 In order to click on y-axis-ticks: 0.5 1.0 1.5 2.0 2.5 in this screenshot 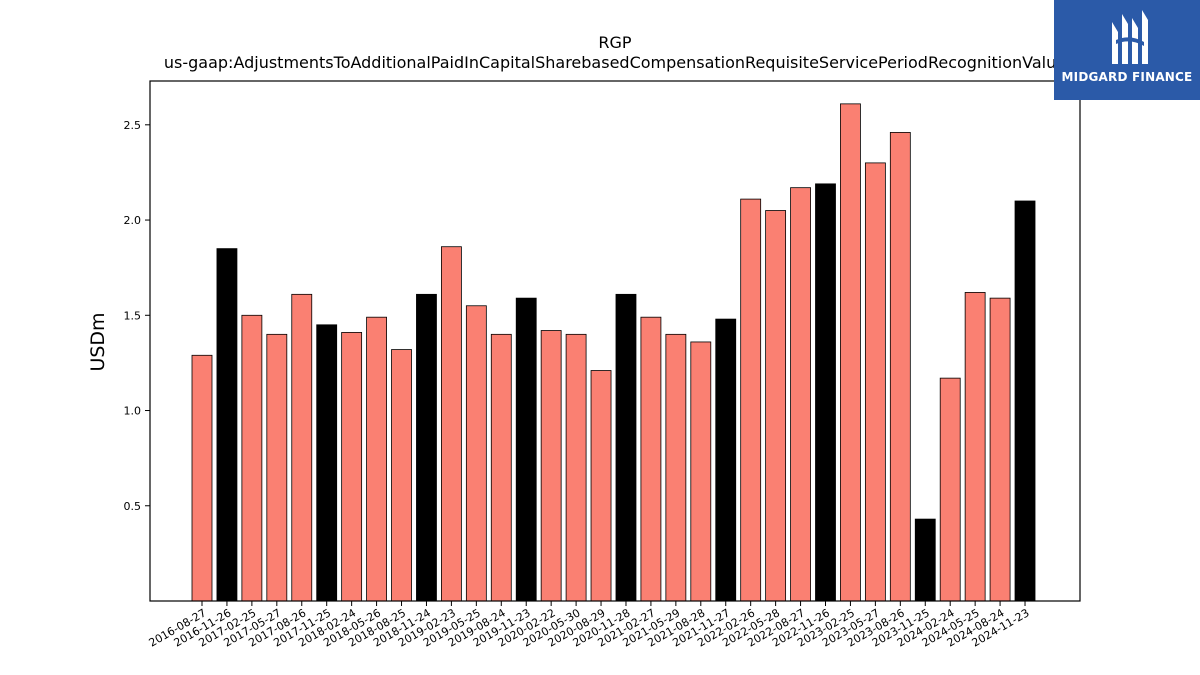, I will do `click(137, 316)`.